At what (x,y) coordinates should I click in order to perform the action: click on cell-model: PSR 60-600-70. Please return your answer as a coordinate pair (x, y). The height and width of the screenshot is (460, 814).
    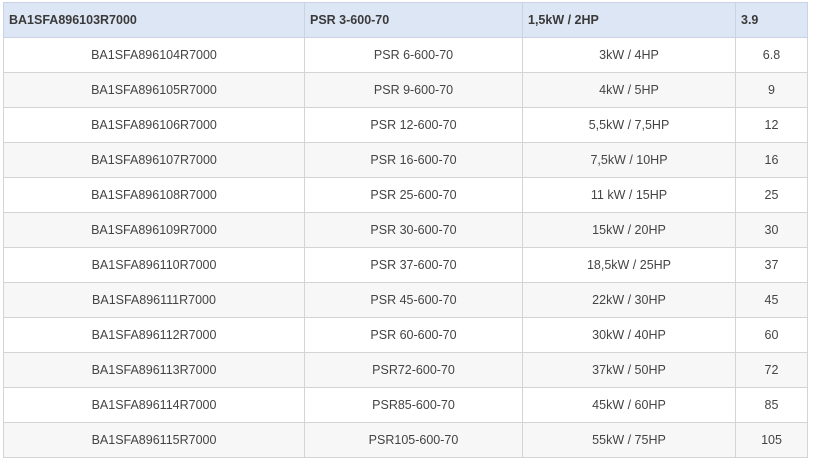
    Looking at the image, I should click on (413, 335).